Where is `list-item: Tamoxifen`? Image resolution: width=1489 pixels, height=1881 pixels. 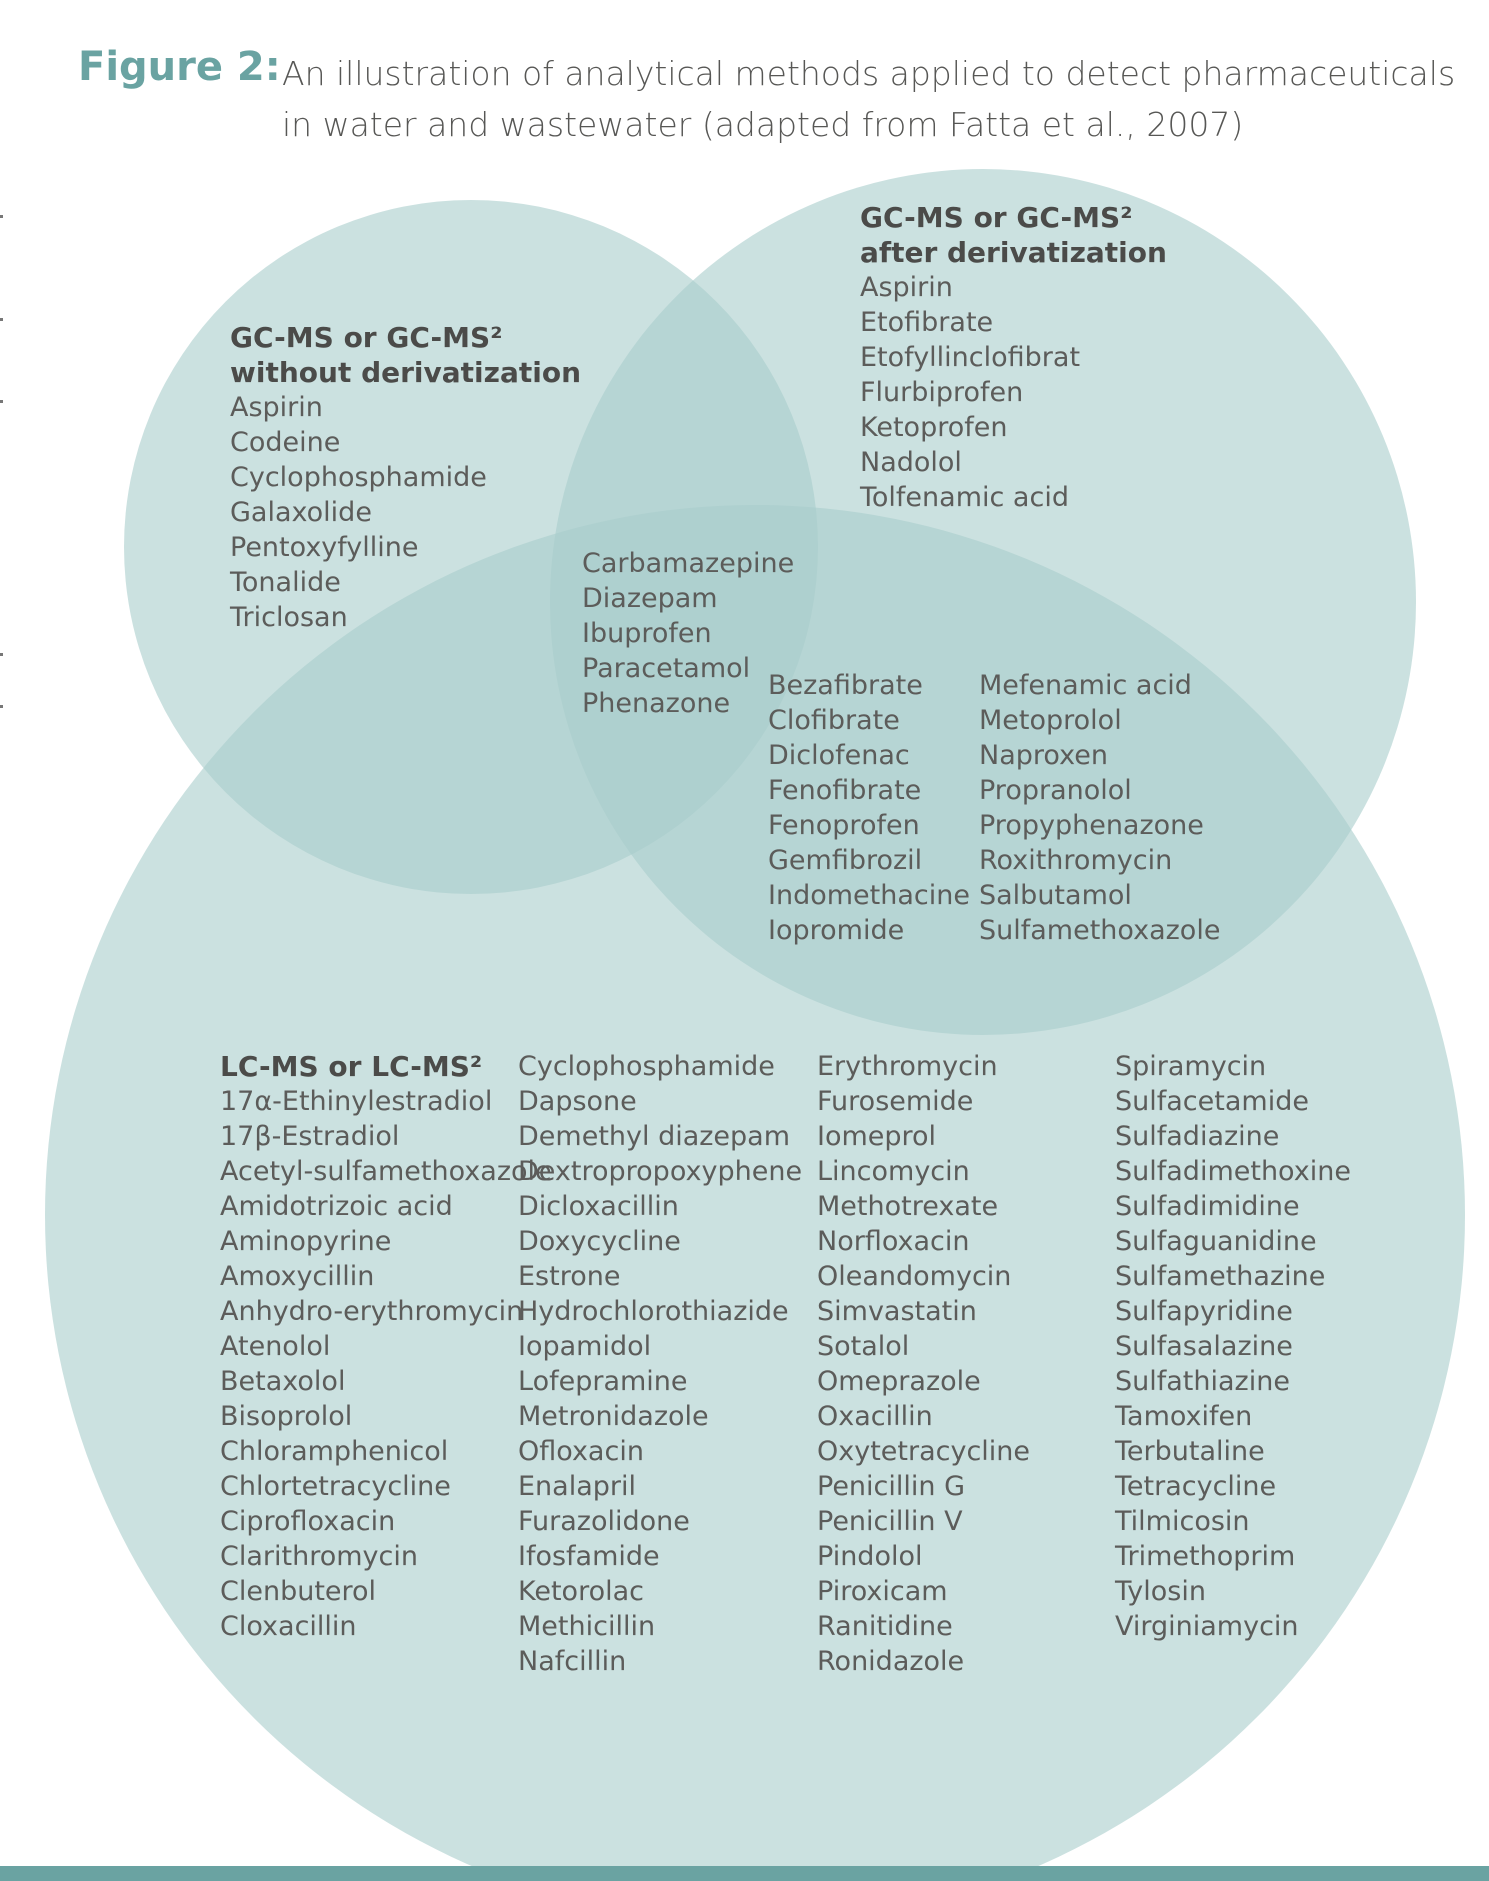 list-item: Tamoxifen is located at coordinates (1184, 1416).